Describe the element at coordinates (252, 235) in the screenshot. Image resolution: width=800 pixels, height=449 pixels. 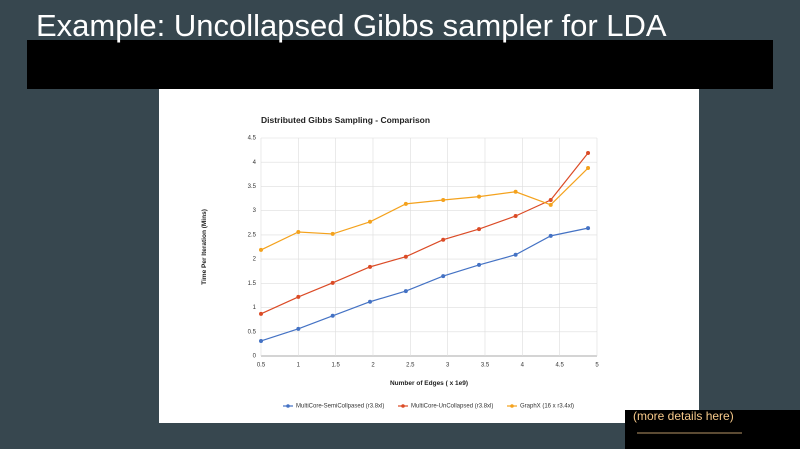
I see `y-tick-label: 2.5` at that location.